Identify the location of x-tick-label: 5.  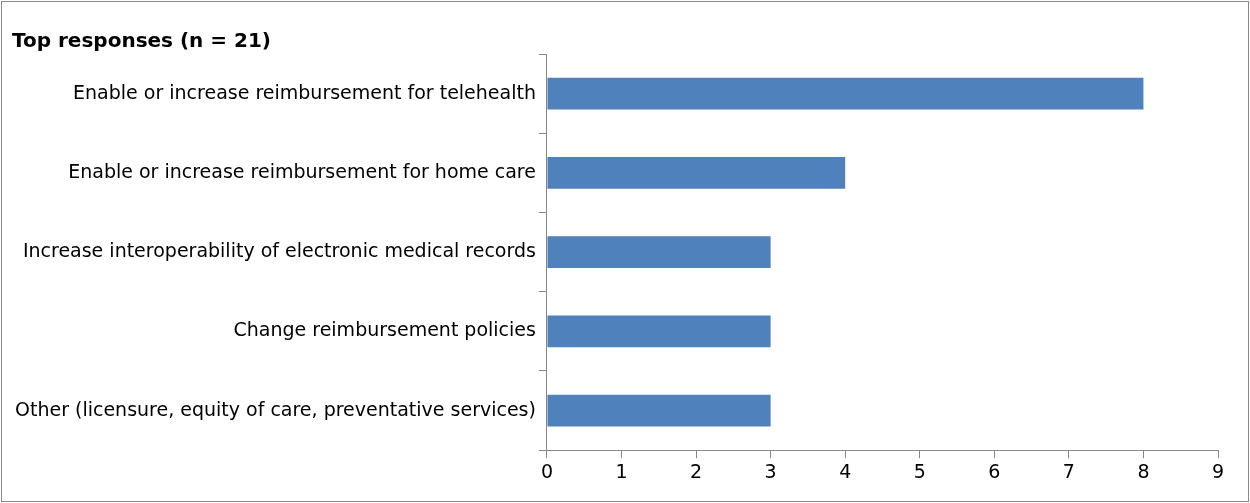
(919, 470).